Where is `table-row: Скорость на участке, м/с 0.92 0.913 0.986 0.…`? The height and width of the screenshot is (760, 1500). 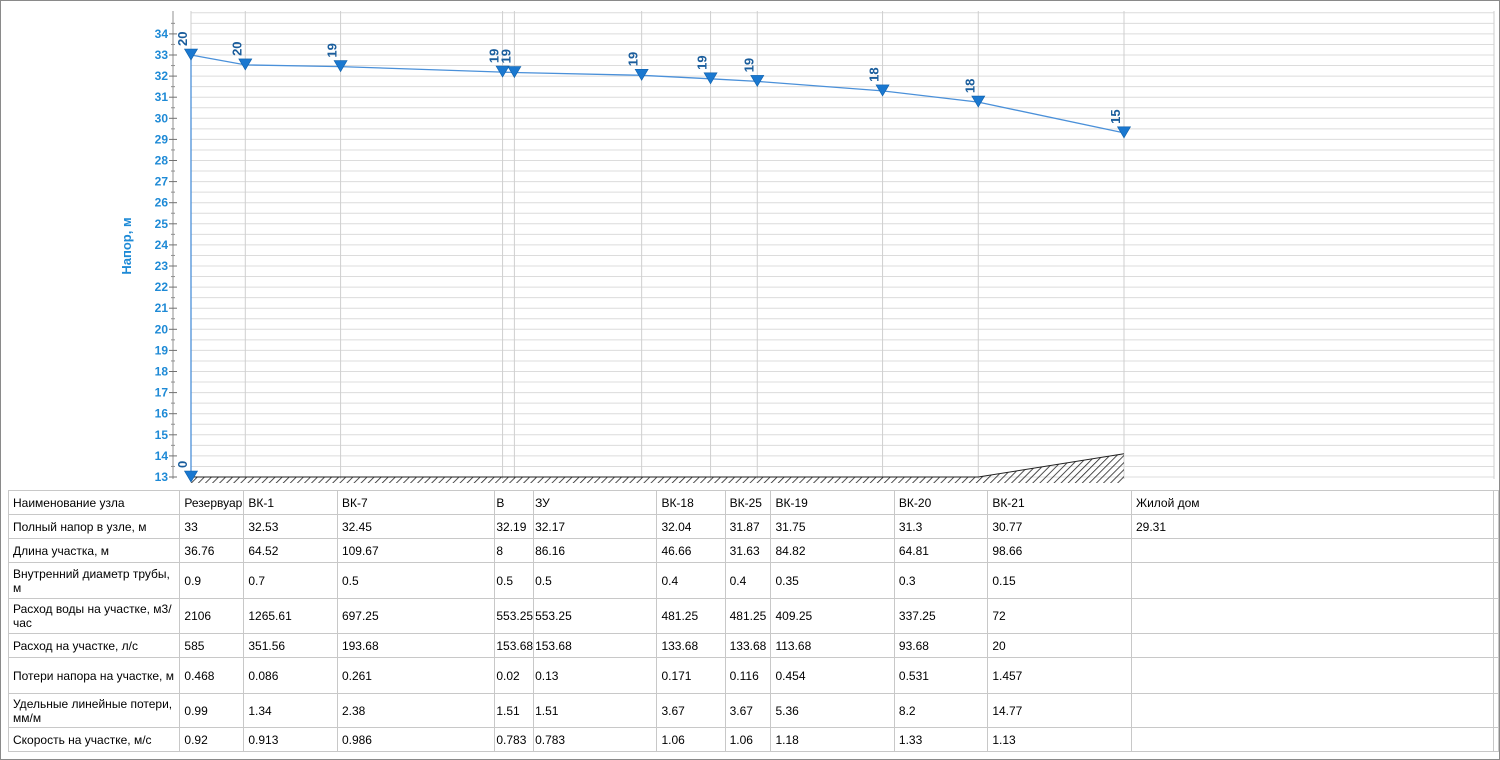 table-row: Скорость на участке, м/с 0.92 0.913 0.986 0.… is located at coordinates (753, 739).